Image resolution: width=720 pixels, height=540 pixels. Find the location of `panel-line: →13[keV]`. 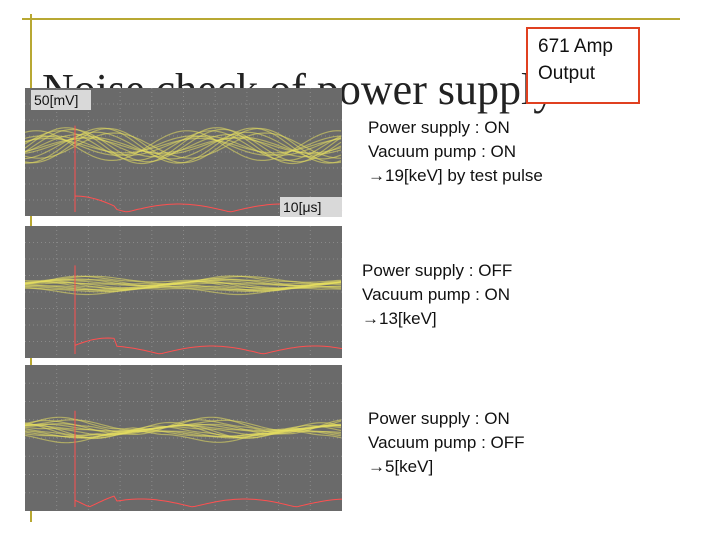

panel-line: →13[keV] is located at coordinates (399, 318).